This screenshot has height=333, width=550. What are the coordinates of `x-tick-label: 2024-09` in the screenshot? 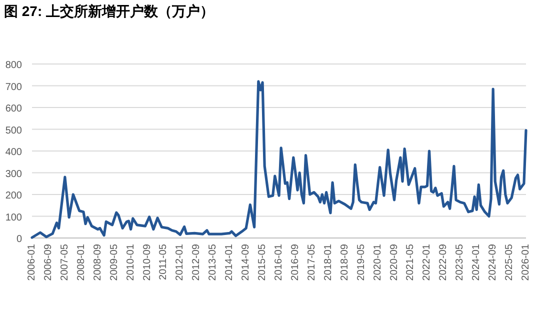 It's located at (493, 262).